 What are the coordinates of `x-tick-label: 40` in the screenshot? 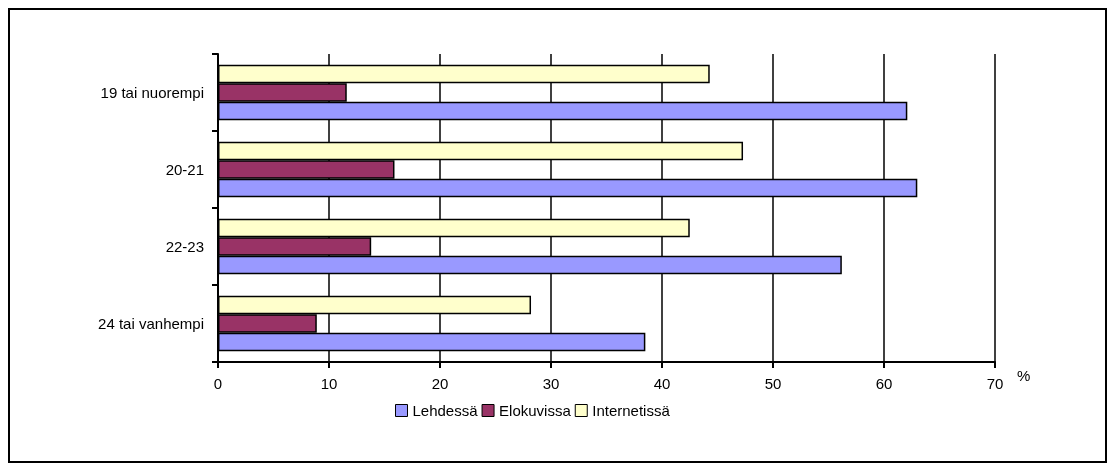 It's located at (662, 383).